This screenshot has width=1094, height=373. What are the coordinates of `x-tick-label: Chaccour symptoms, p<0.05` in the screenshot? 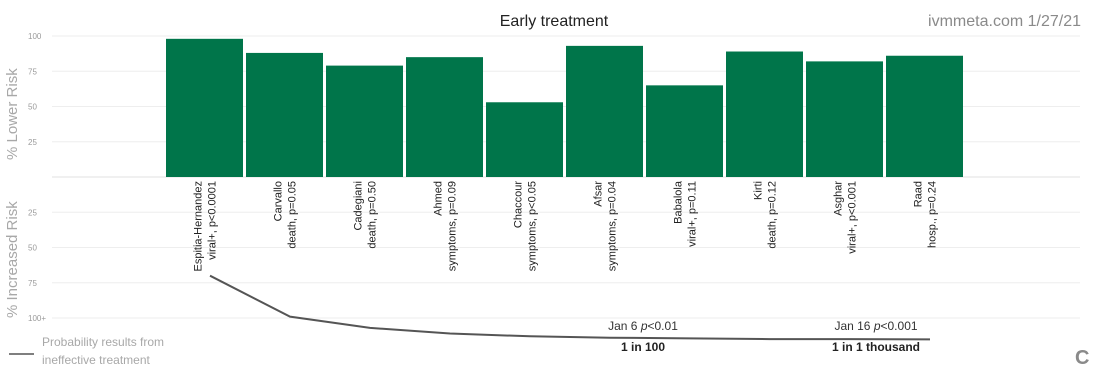 It's located at (526, 226).